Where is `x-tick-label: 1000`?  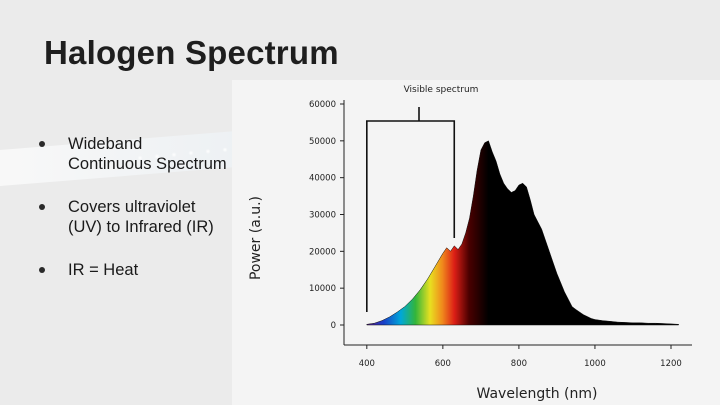
x-tick-label: 1000 is located at coordinates (595, 364).